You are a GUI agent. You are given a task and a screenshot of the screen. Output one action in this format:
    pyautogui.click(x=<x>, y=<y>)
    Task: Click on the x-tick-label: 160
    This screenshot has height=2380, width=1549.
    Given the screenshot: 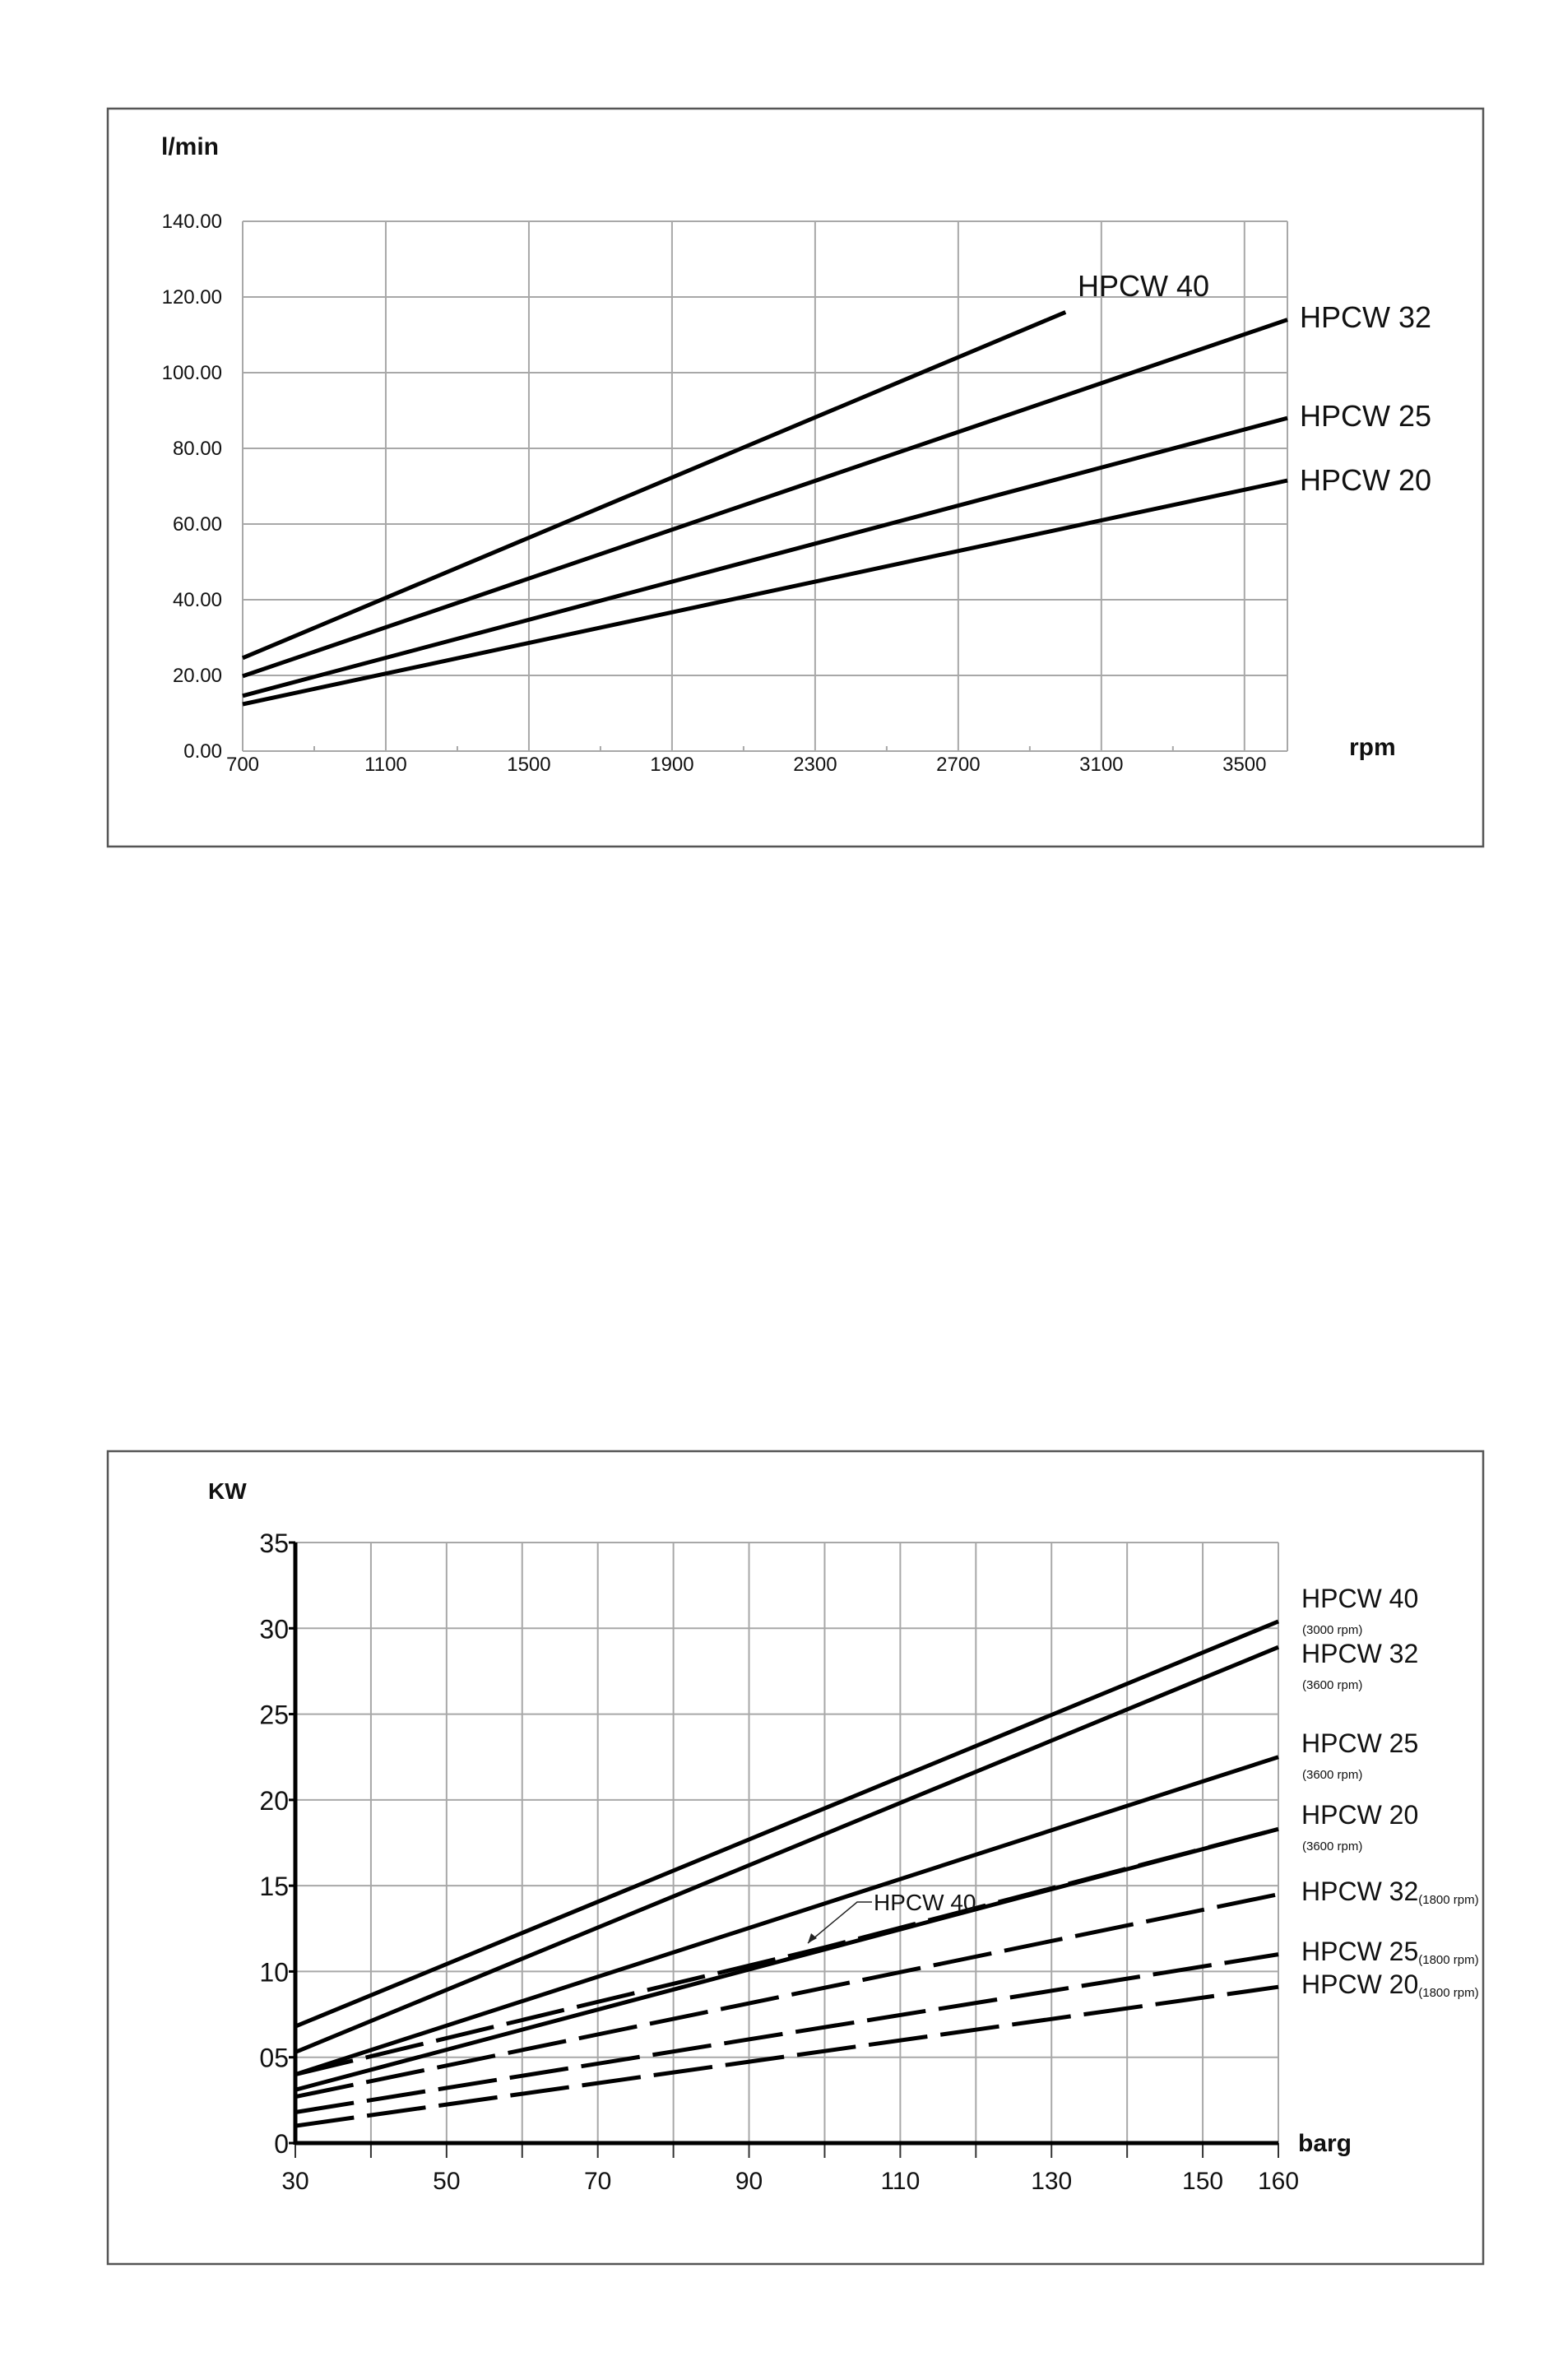 What is the action you would take?
    pyautogui.click(x=1278, y=2181)
    